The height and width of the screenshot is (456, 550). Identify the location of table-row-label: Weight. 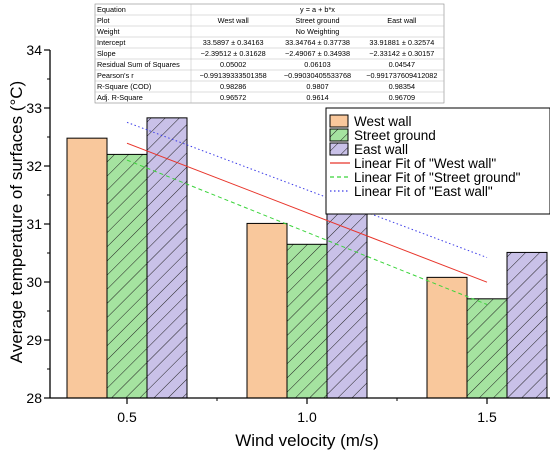
(108, 31).